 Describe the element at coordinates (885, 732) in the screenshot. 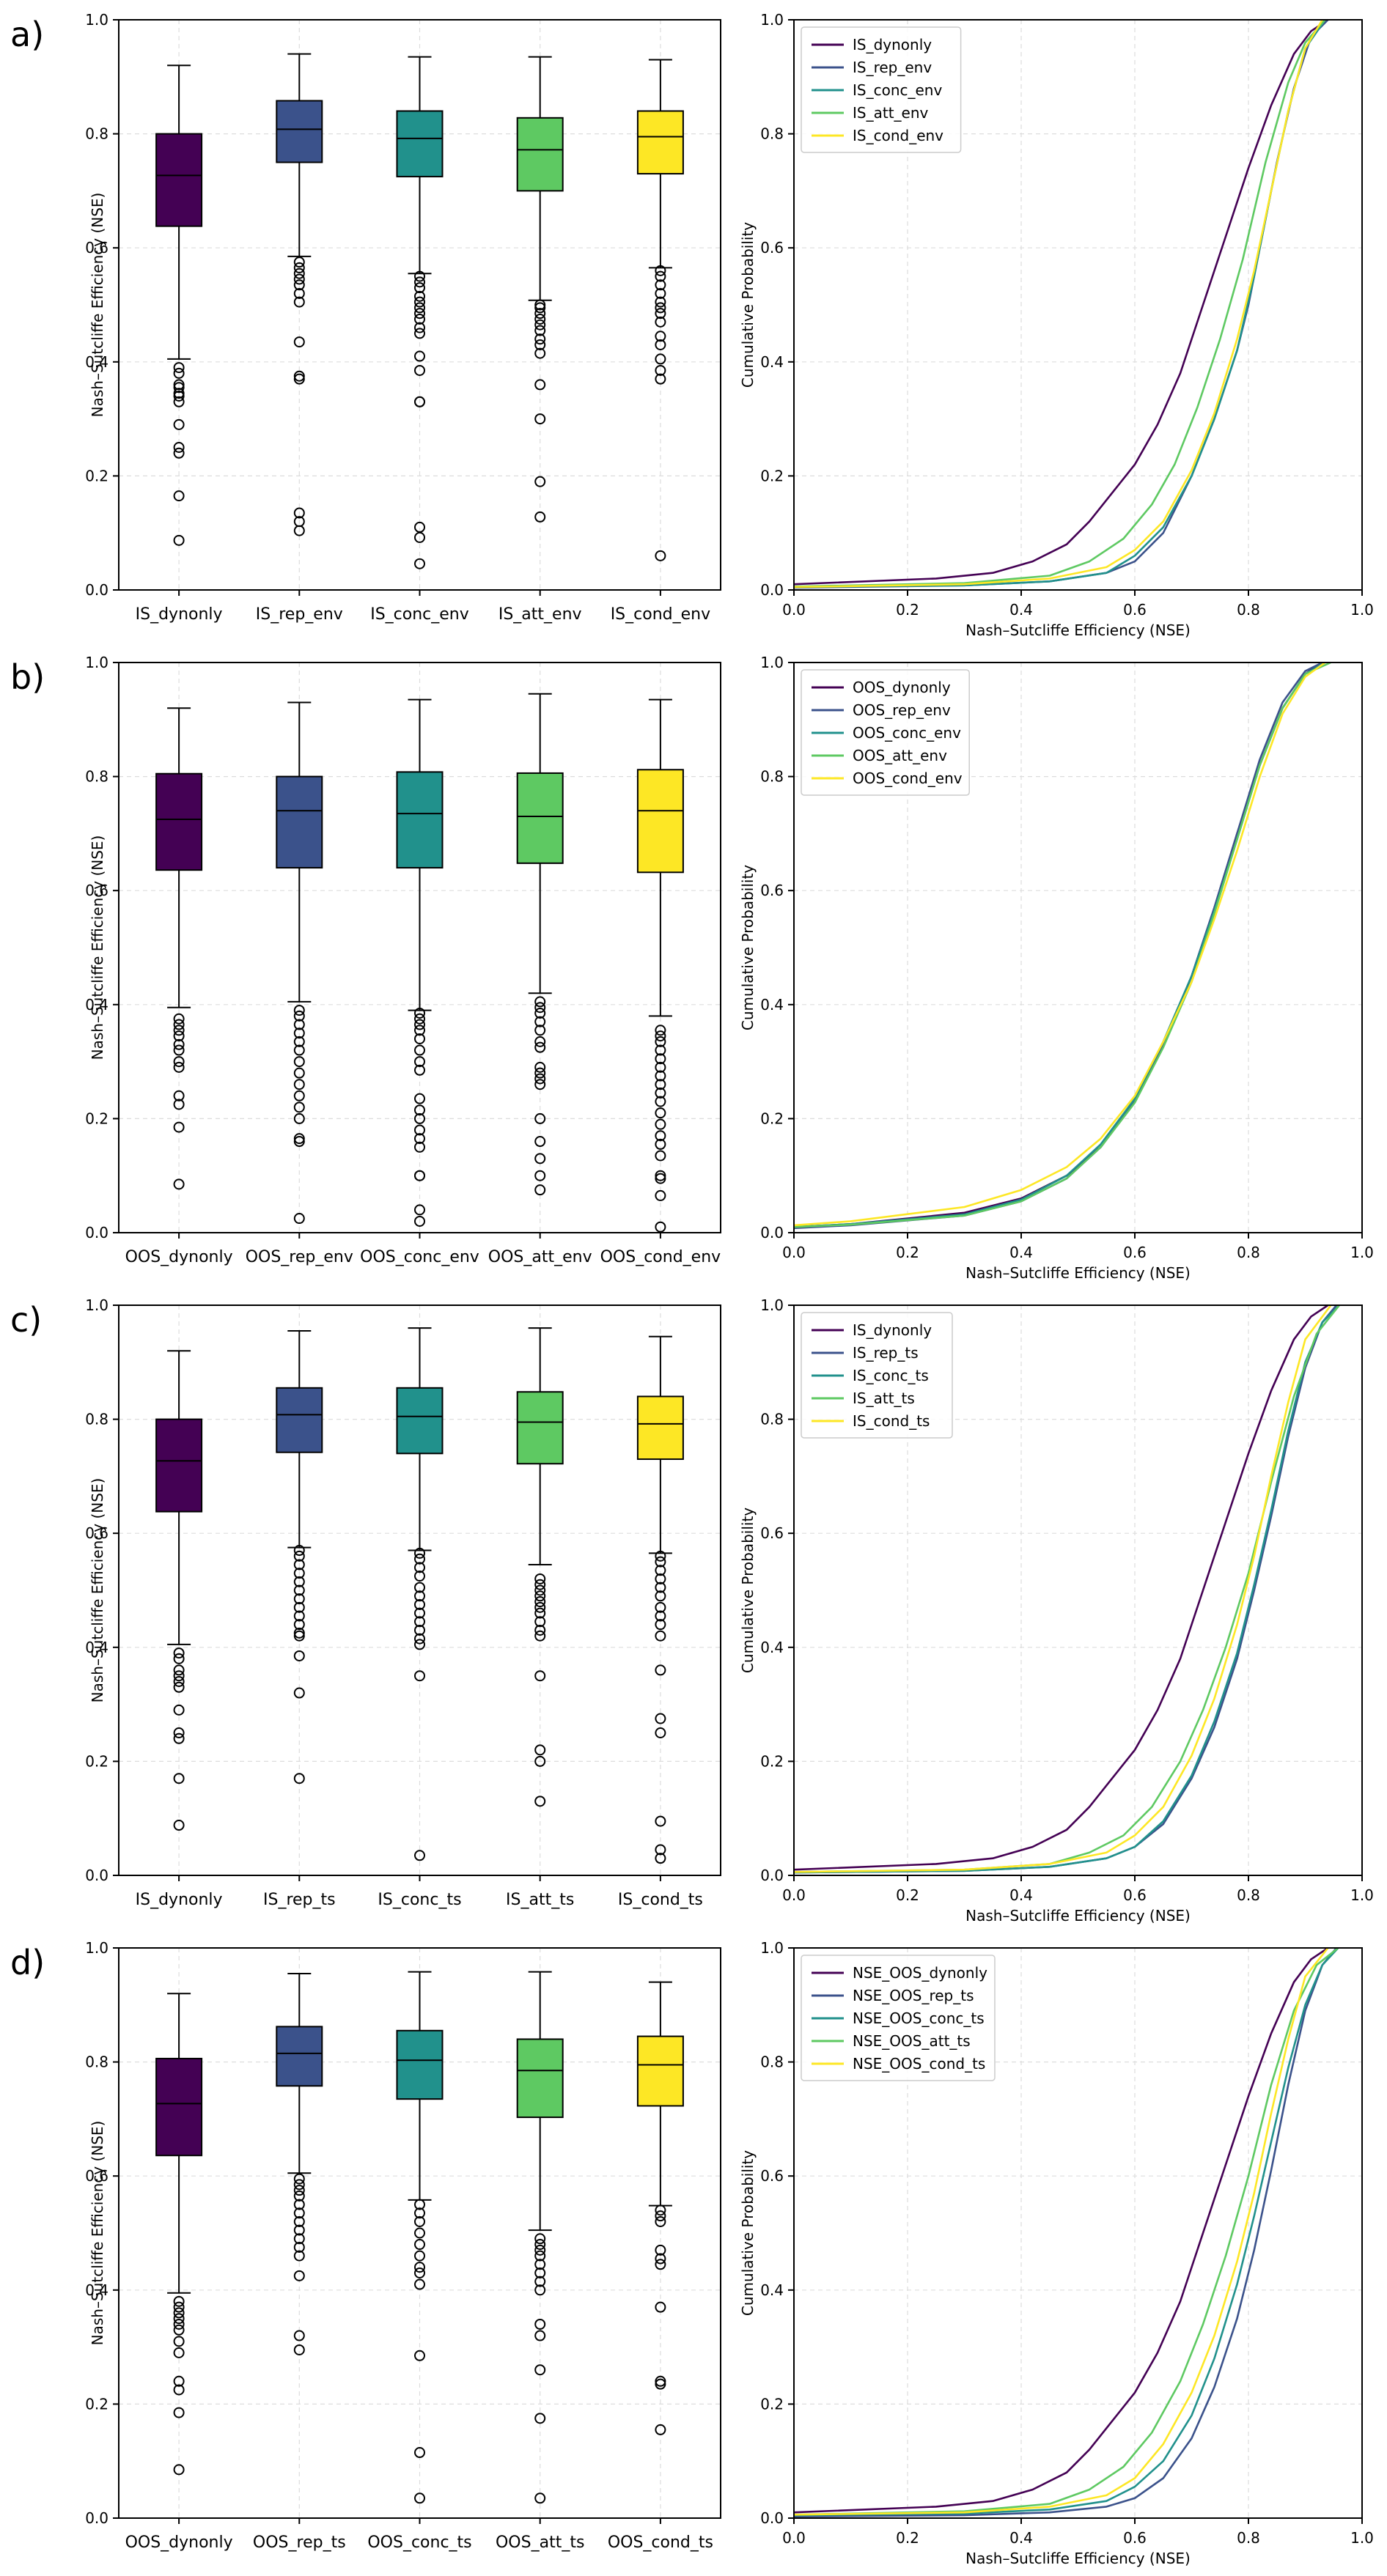

I see `legend-box` at that location.